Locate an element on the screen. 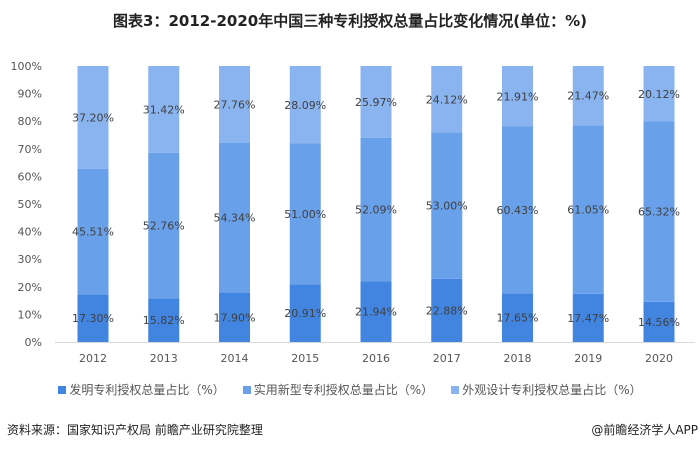 The image size is (700, 451). data-label: 54.34% is located at coordinates (235, 218).